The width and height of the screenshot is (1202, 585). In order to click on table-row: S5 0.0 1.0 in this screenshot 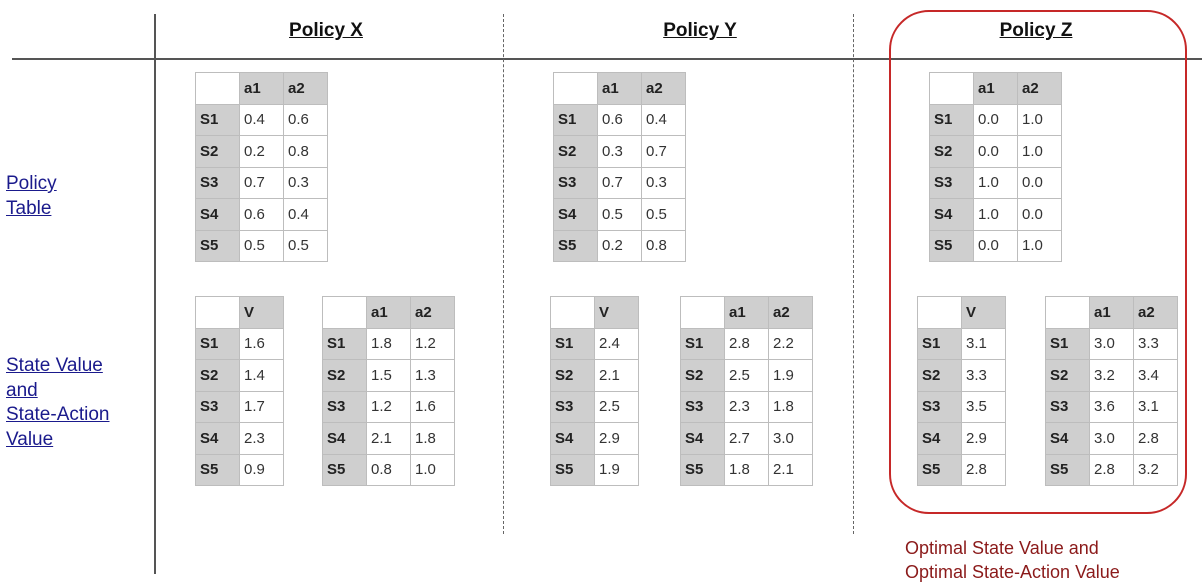, I will do `click(995, 245)`.